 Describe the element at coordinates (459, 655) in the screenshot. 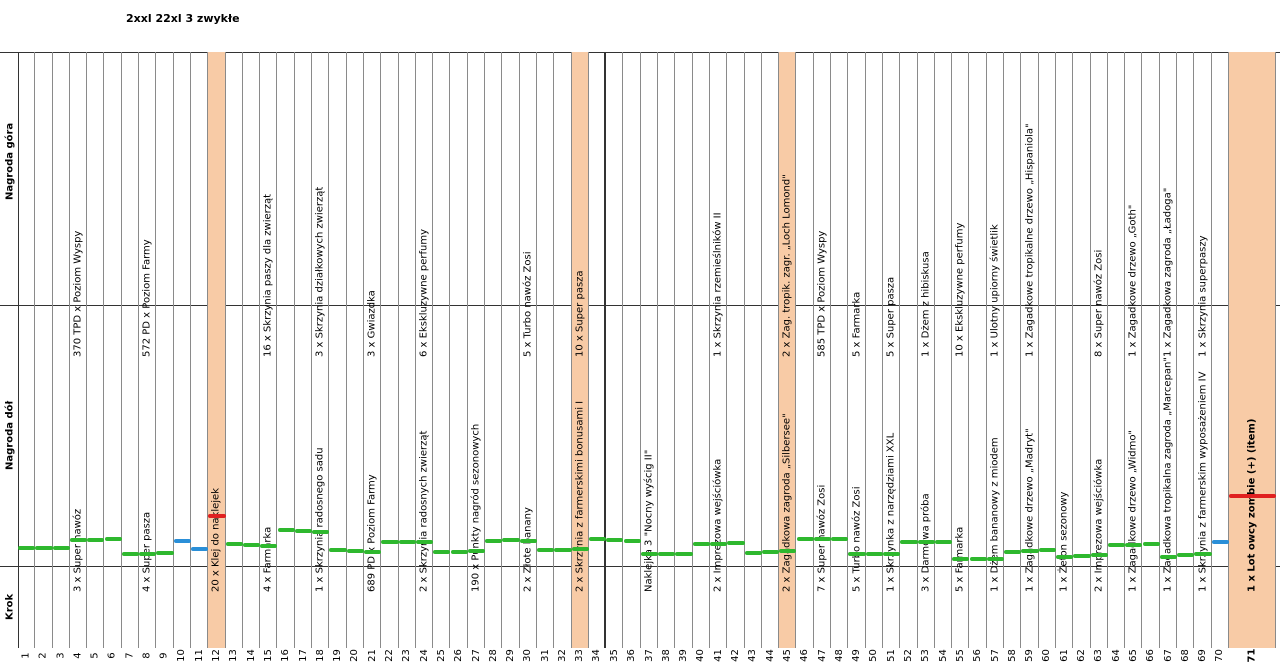

I see `step-number: 26` at that location.